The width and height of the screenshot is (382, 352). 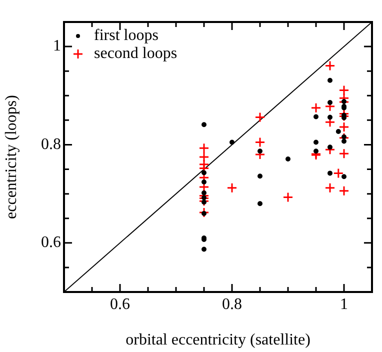 I want to click on legend-label: first loops, so click(x=126, y=35).